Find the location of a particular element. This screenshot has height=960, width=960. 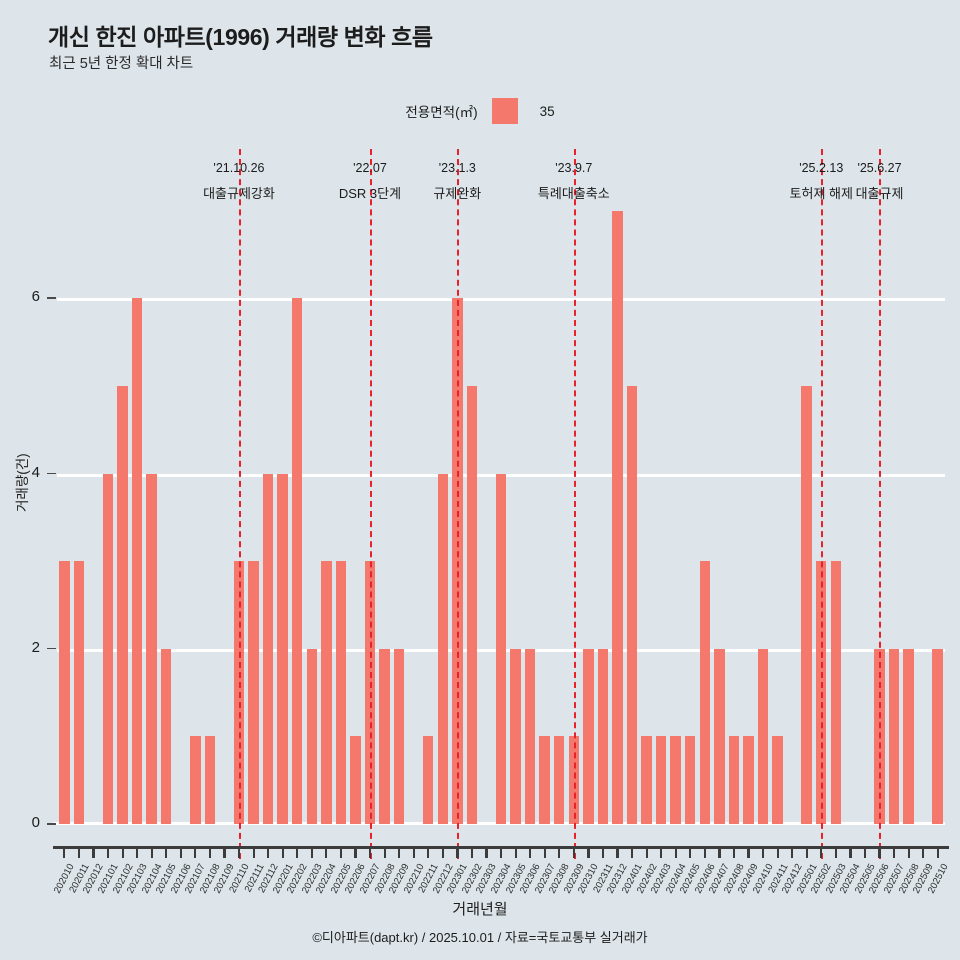

event-date-label: '23.9.7 is located at coordinates (574, 168).